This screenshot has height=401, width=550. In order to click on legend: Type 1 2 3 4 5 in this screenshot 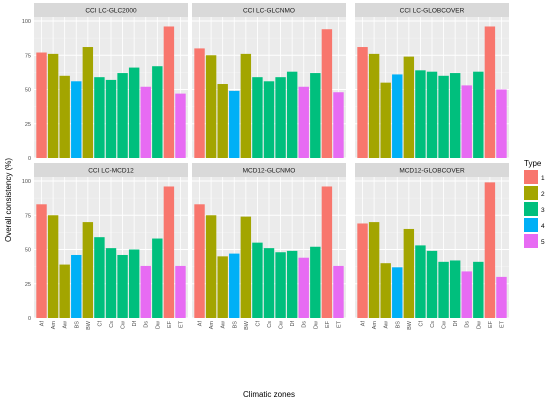, I will do `click(534, 203)`.